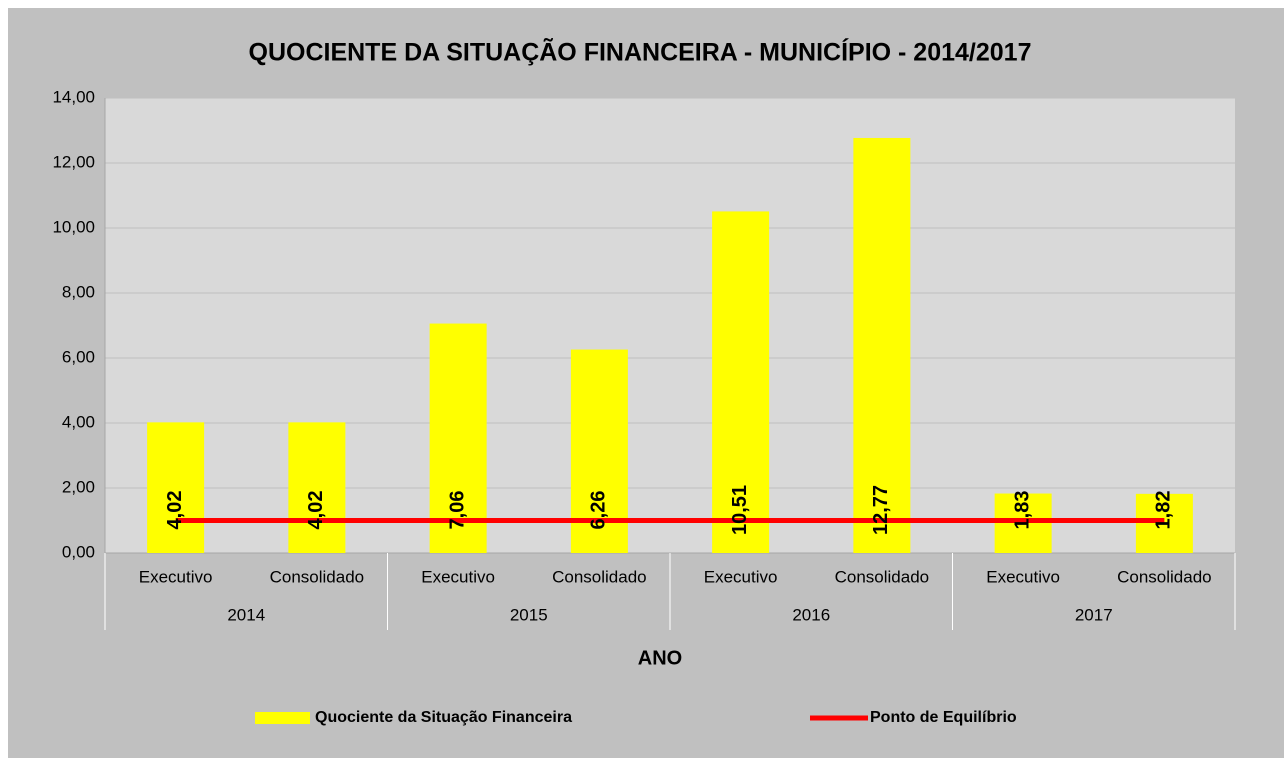  Describe the element at coordinates (78, 486) in the screenshot. I see `y-tick-label: 2,00` at that location.